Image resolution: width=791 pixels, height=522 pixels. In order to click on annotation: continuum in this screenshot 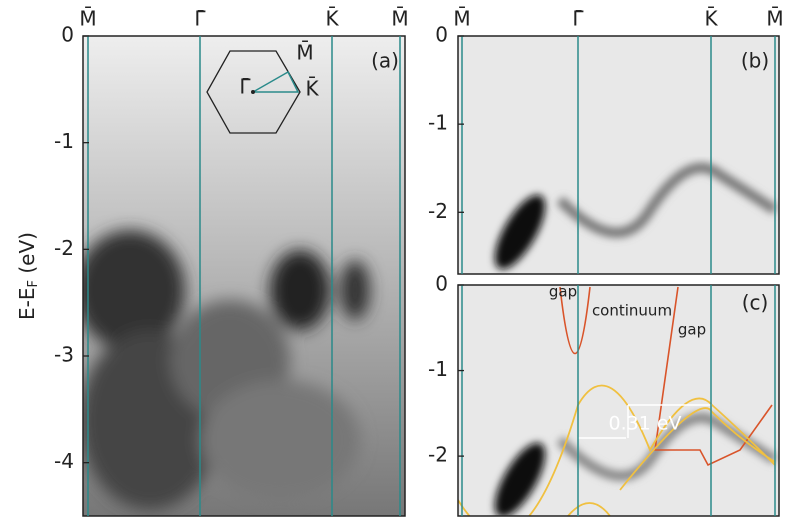, I will do `click(632, 311)`.